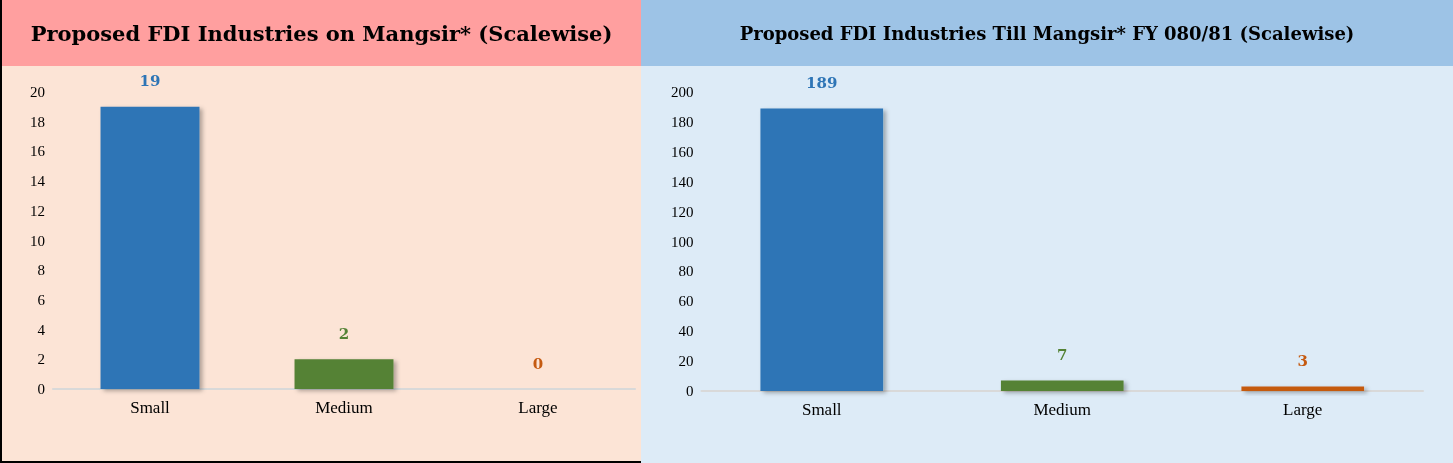 This screenshot has height=463, width=1453. I want to click on y-tick-label: 10, so click(37, 240).